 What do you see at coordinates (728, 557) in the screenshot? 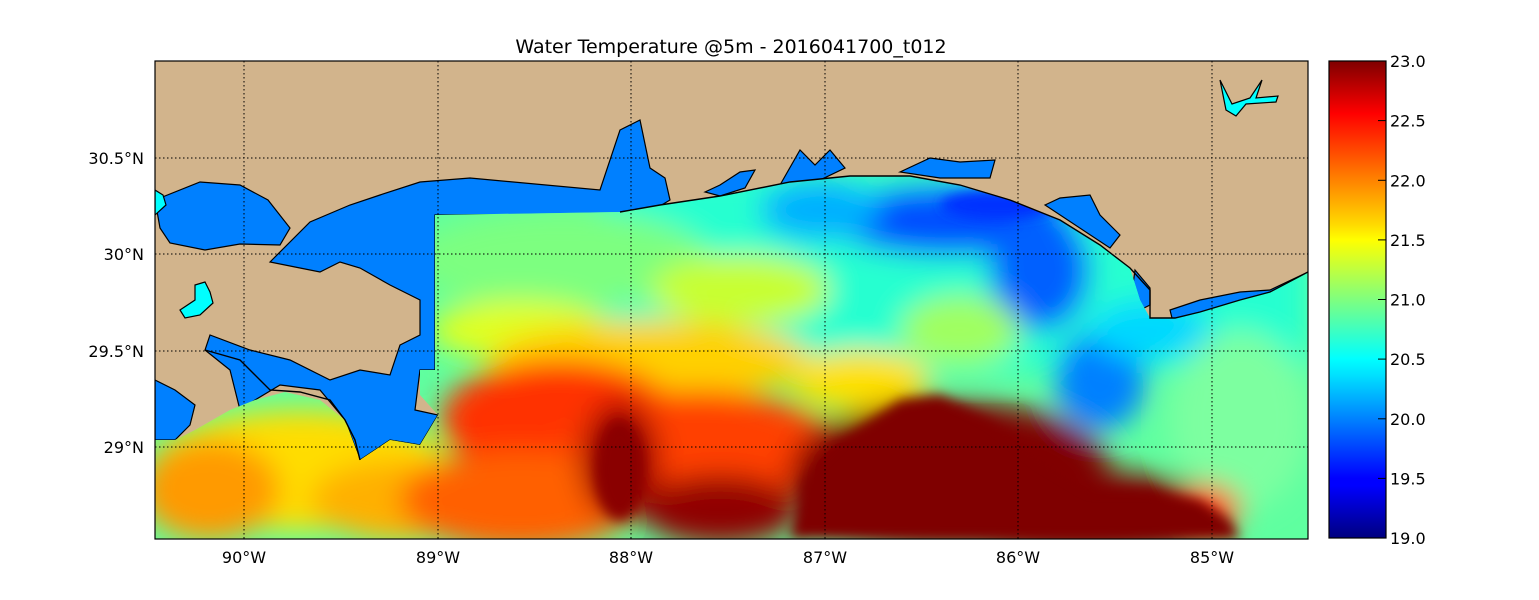
I see `lon-tick-labels: 90°W 89°W 88°W 87°W 86°W 85°W` at bounding box center [728, 557].